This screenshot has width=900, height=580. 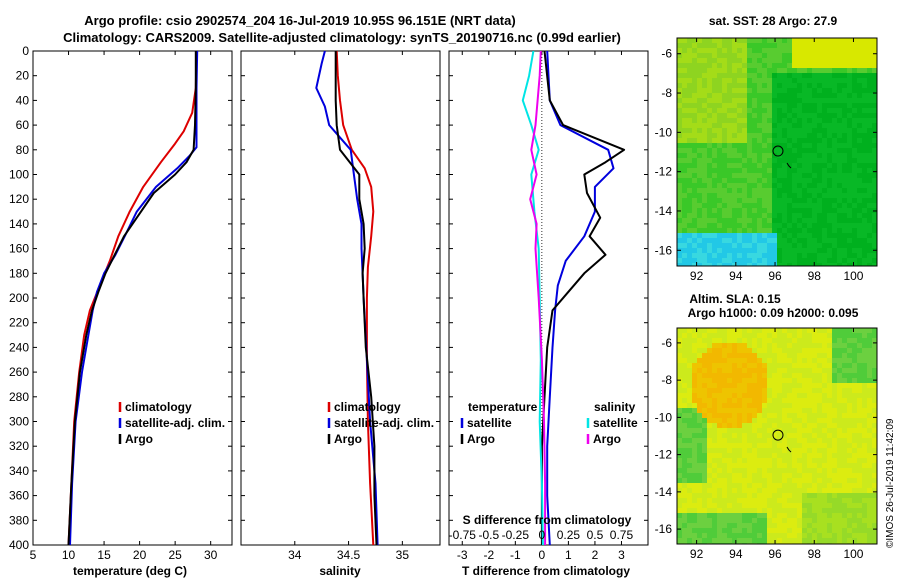 What do you see at coordinates (778, 151) in the screenshot?
I see `argo-position-marker` at bounding box center [778, 151].